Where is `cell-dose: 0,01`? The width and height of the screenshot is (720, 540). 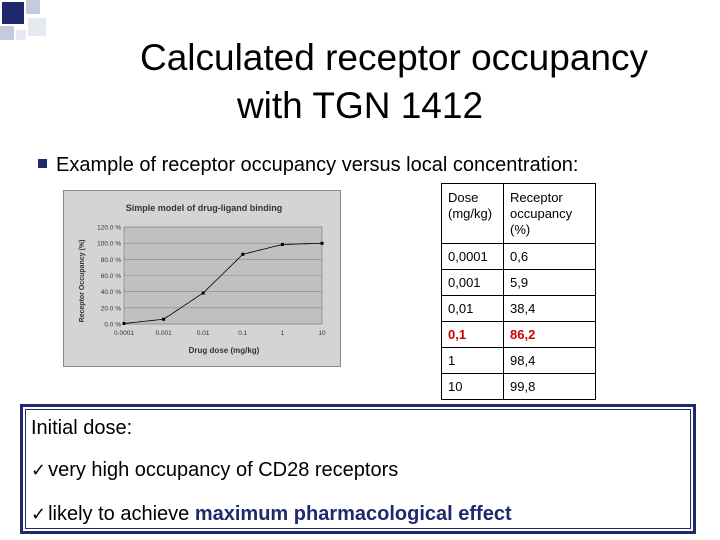
cell-dose: 0,01 is located at coordinates (472, 308).